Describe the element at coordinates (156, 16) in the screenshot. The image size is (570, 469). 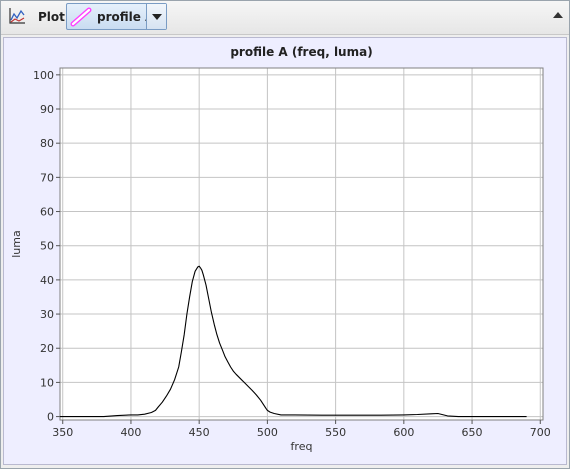
I see `chevron-down-icon` at that location.